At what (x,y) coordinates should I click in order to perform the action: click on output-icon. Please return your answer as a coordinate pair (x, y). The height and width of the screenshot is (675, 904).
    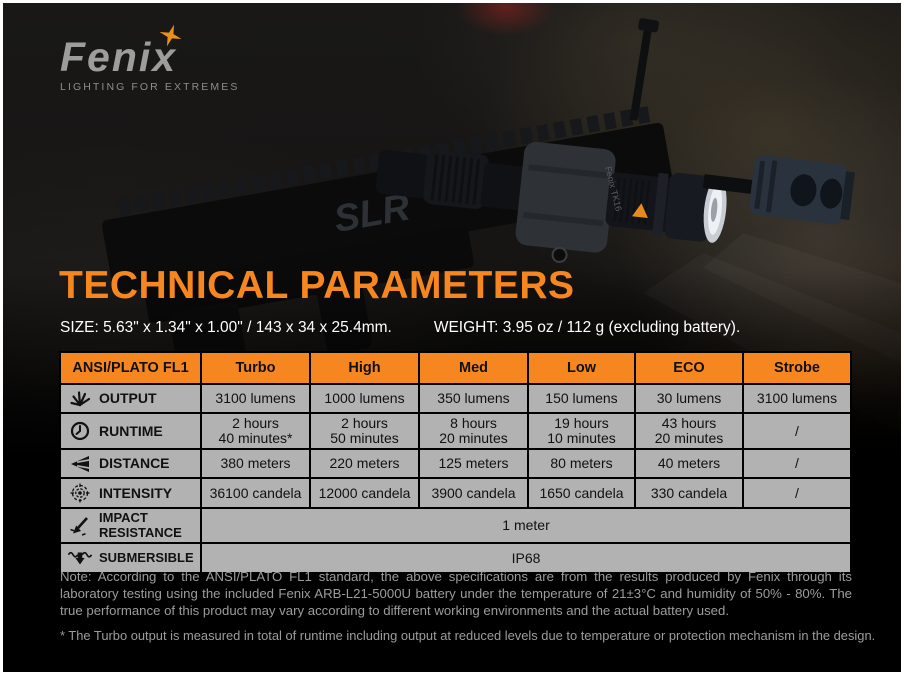
    Looking at the image, I should click on (80, 399).